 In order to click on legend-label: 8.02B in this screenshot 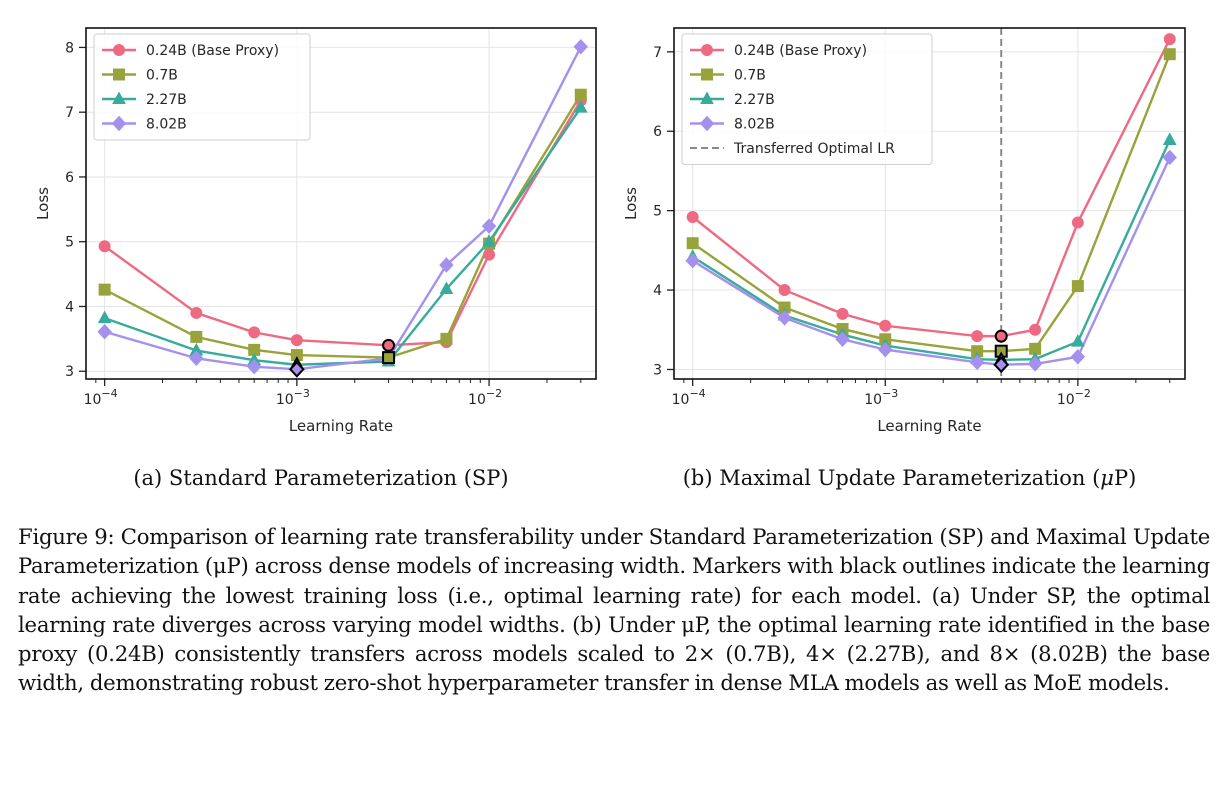, I will do `click(754, 125)`.